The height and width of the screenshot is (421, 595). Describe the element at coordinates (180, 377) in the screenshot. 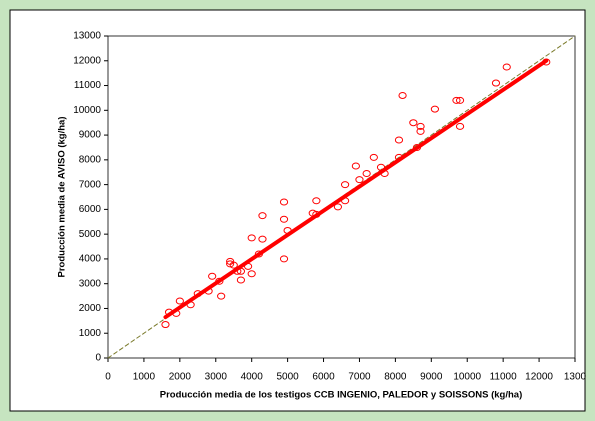

I see `x-tick-label: 2000` at that location.